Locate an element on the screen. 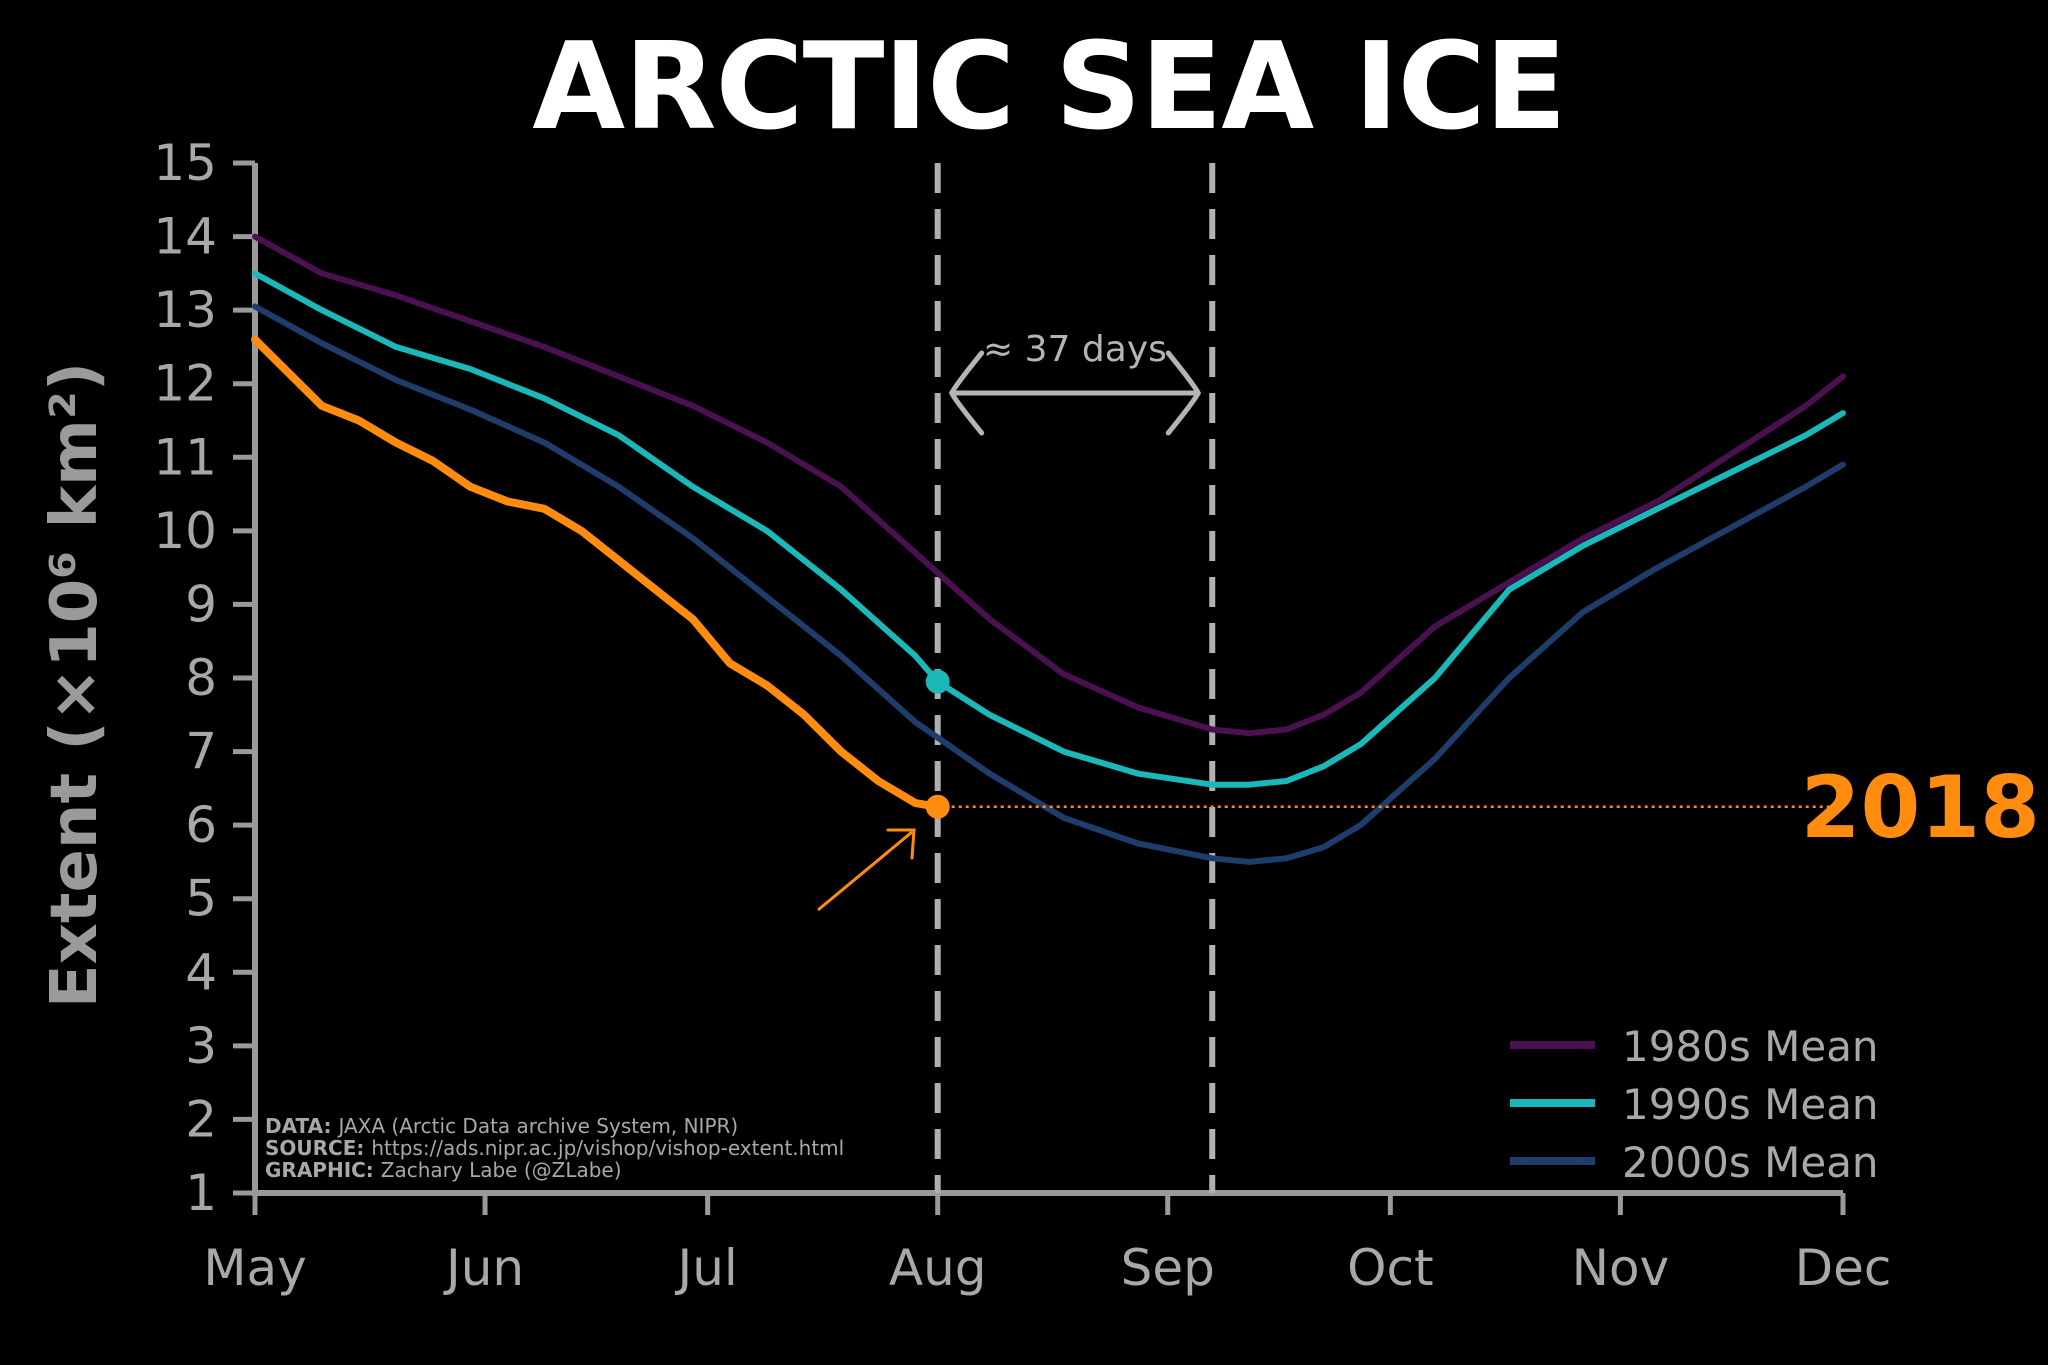  credit-label: GRAPHIC: is located at coordinates (323, 1170).